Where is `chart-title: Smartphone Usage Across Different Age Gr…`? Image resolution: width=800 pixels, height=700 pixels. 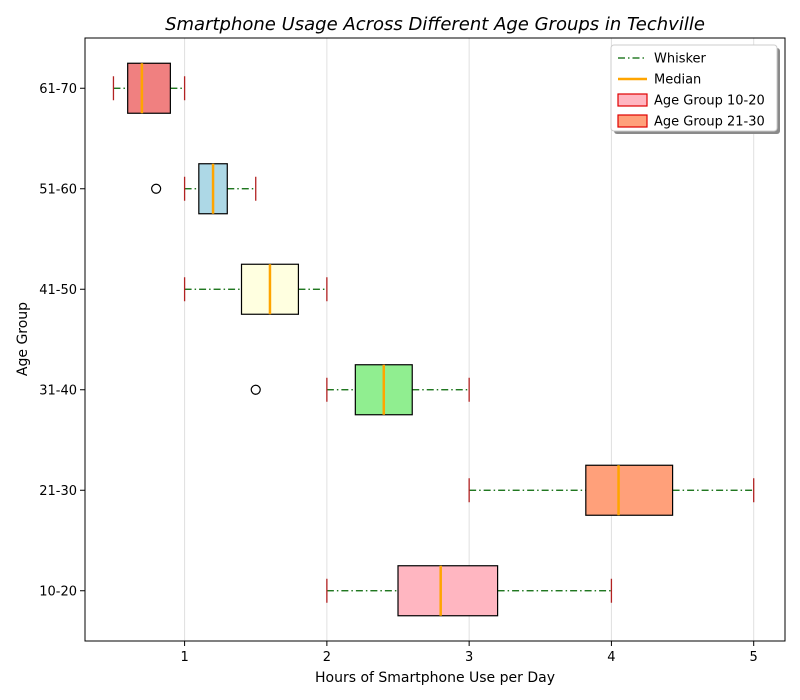
chart-title: Smartphone Usage Across Different Age Gr… is located at coordinates (435, 24).